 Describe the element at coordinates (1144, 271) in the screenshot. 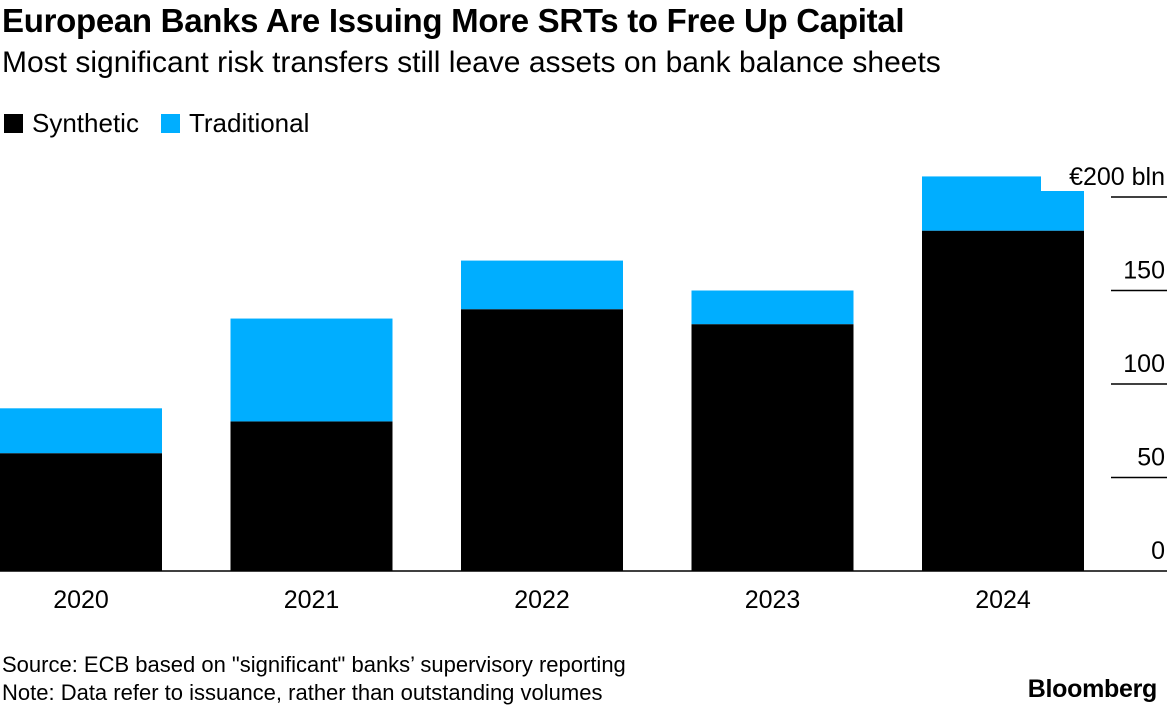

I see `y-tick-label-150: 150` at that location.